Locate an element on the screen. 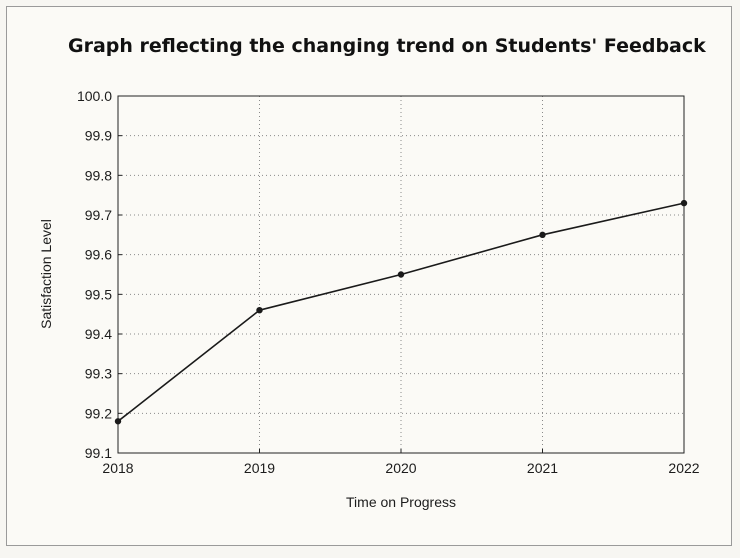 The height and width of the screenshot is (558, 740). y-axis-label: Satisfaction Level is located at coordinates (46, 274).